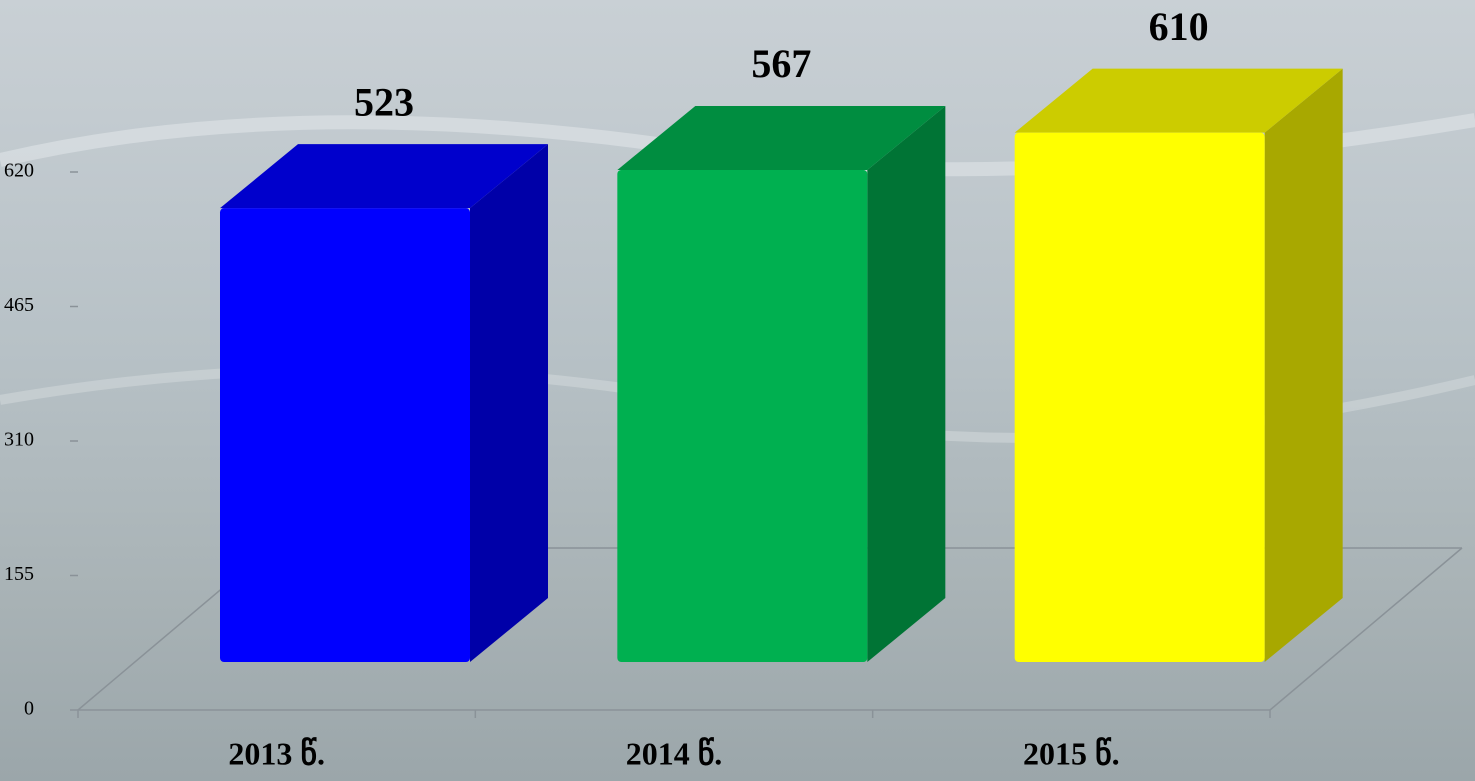 Image resolution: width=1475 pixels, height=781 pixels. I want to click on floor-edge, so click(1366, 629).